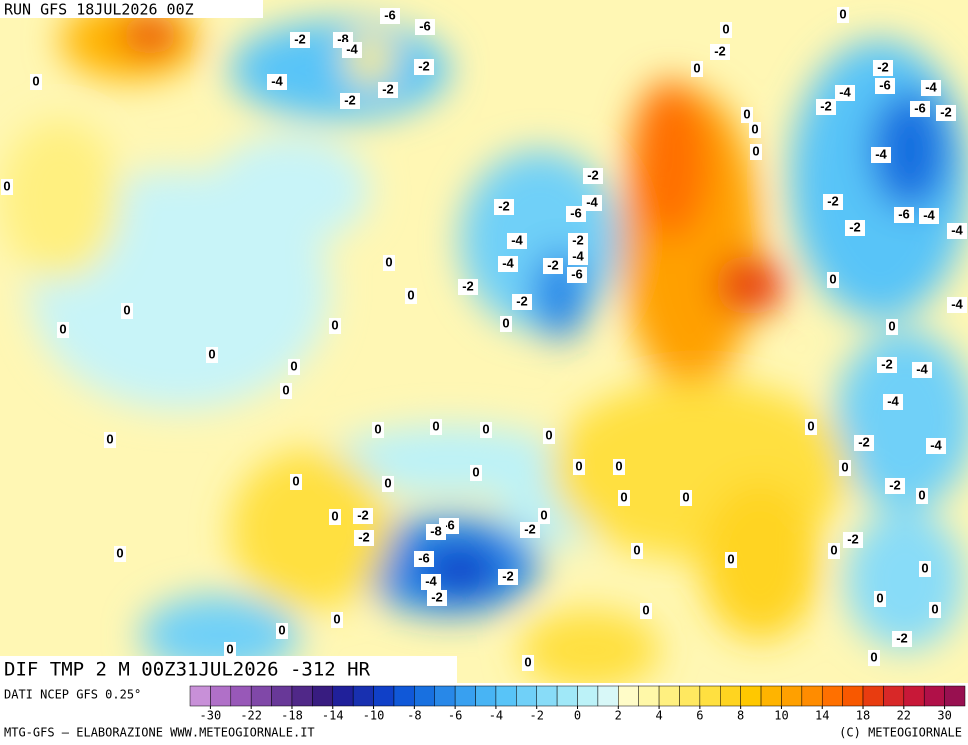 The width and height of the screenshot is (968, 745). What do you see at coordinates (333, 716) in the screenshot?
I see `color-bar-tick-label: -14` at bounding box center [333, 716].